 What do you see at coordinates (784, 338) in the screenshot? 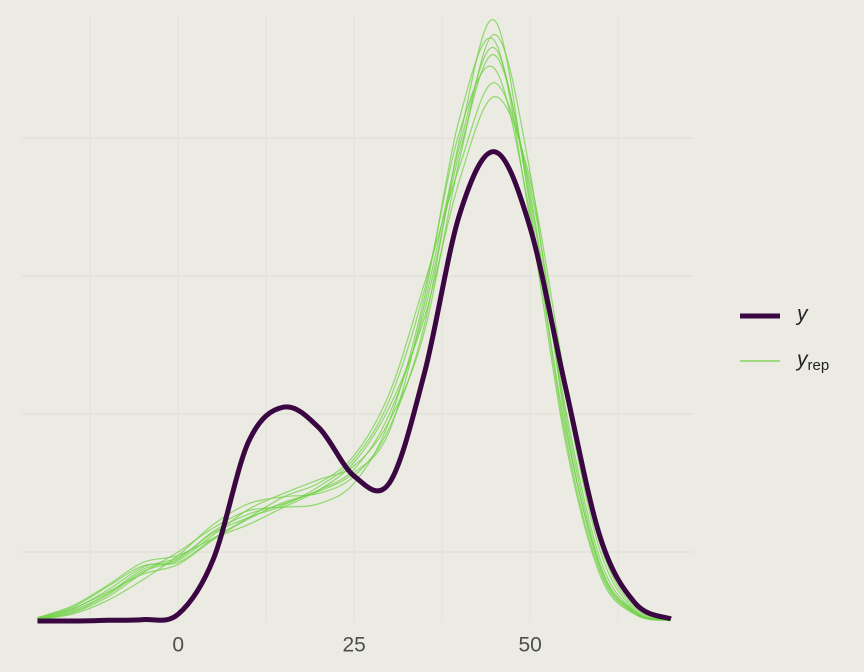
I see `legend: y yrep` at bounding box center [784, 338].